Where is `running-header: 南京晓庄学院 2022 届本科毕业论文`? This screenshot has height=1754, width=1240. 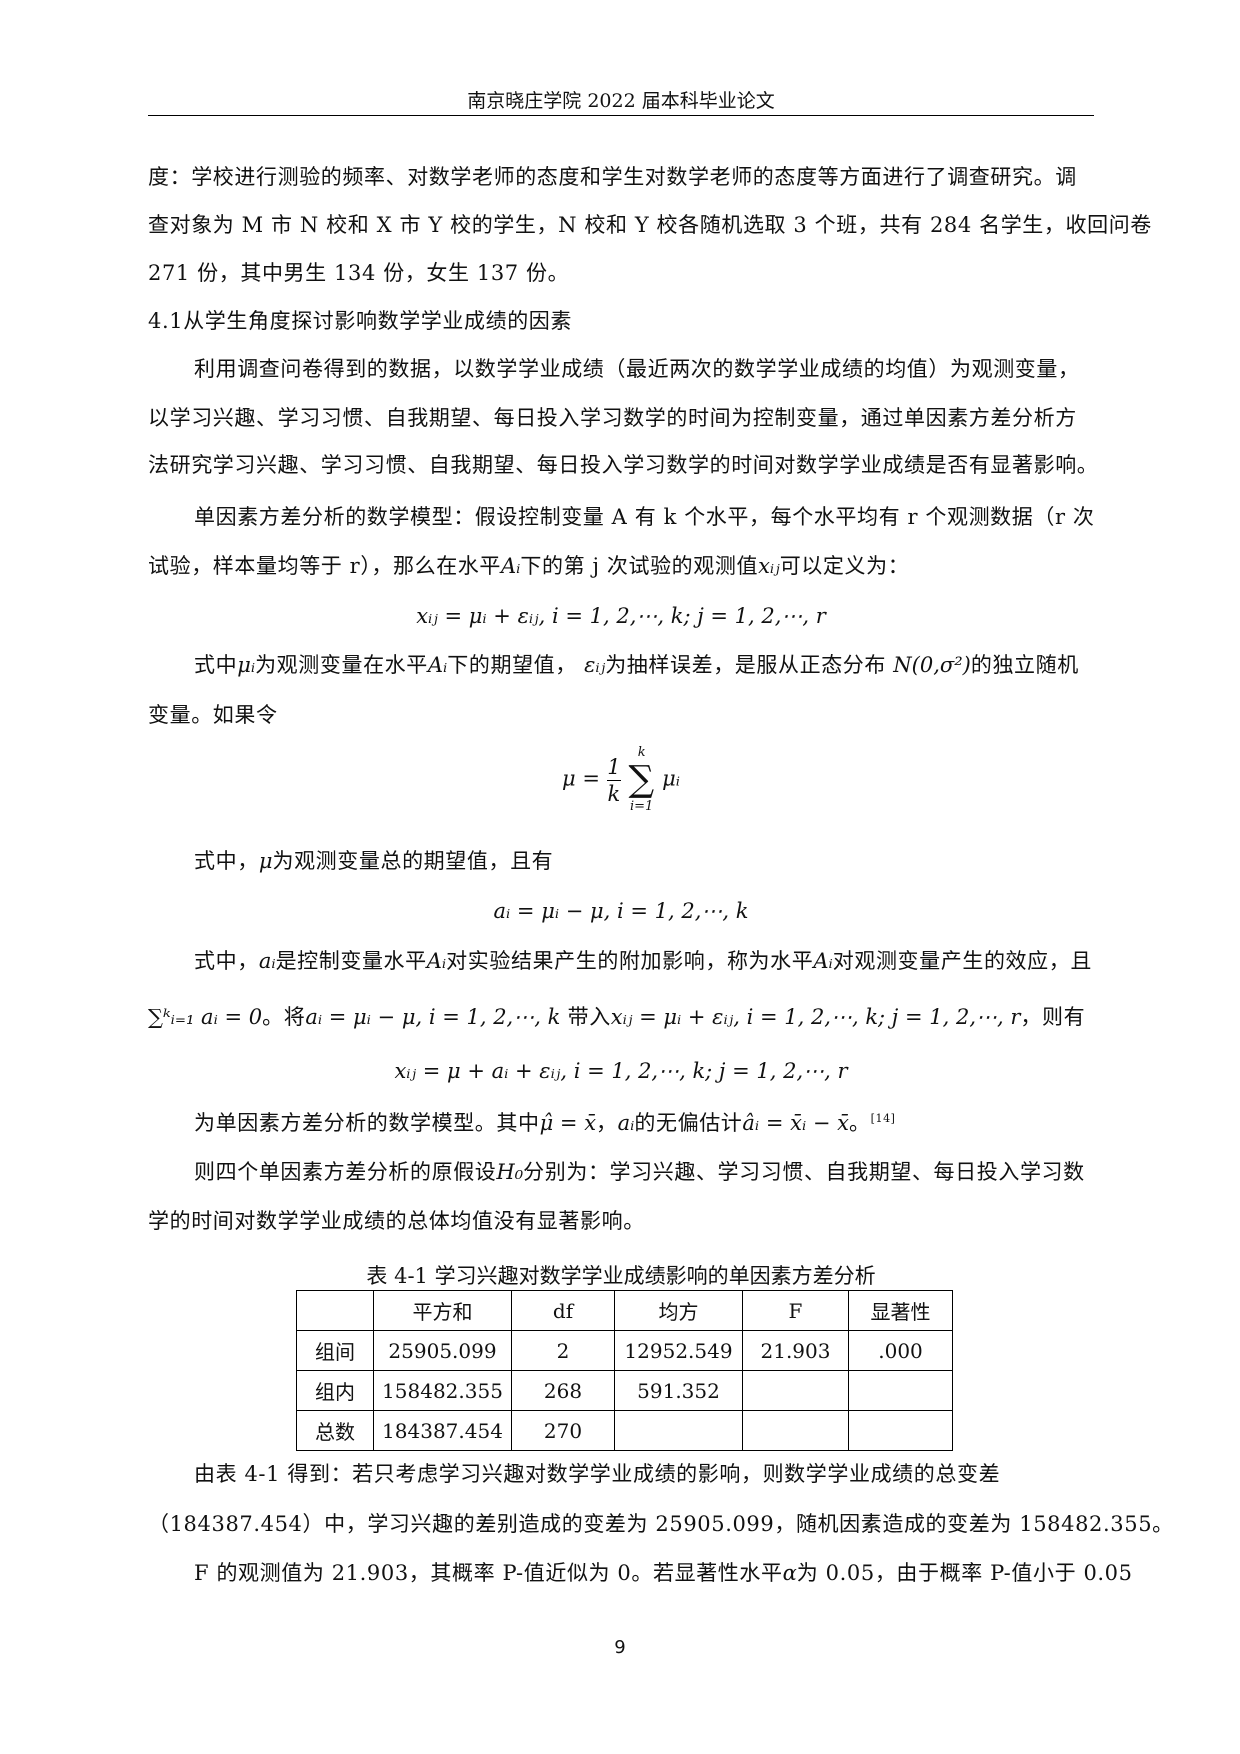 running-header: 南京晓庄学院 2022 届本科毕业论文 is located at coordinates (621, 101).